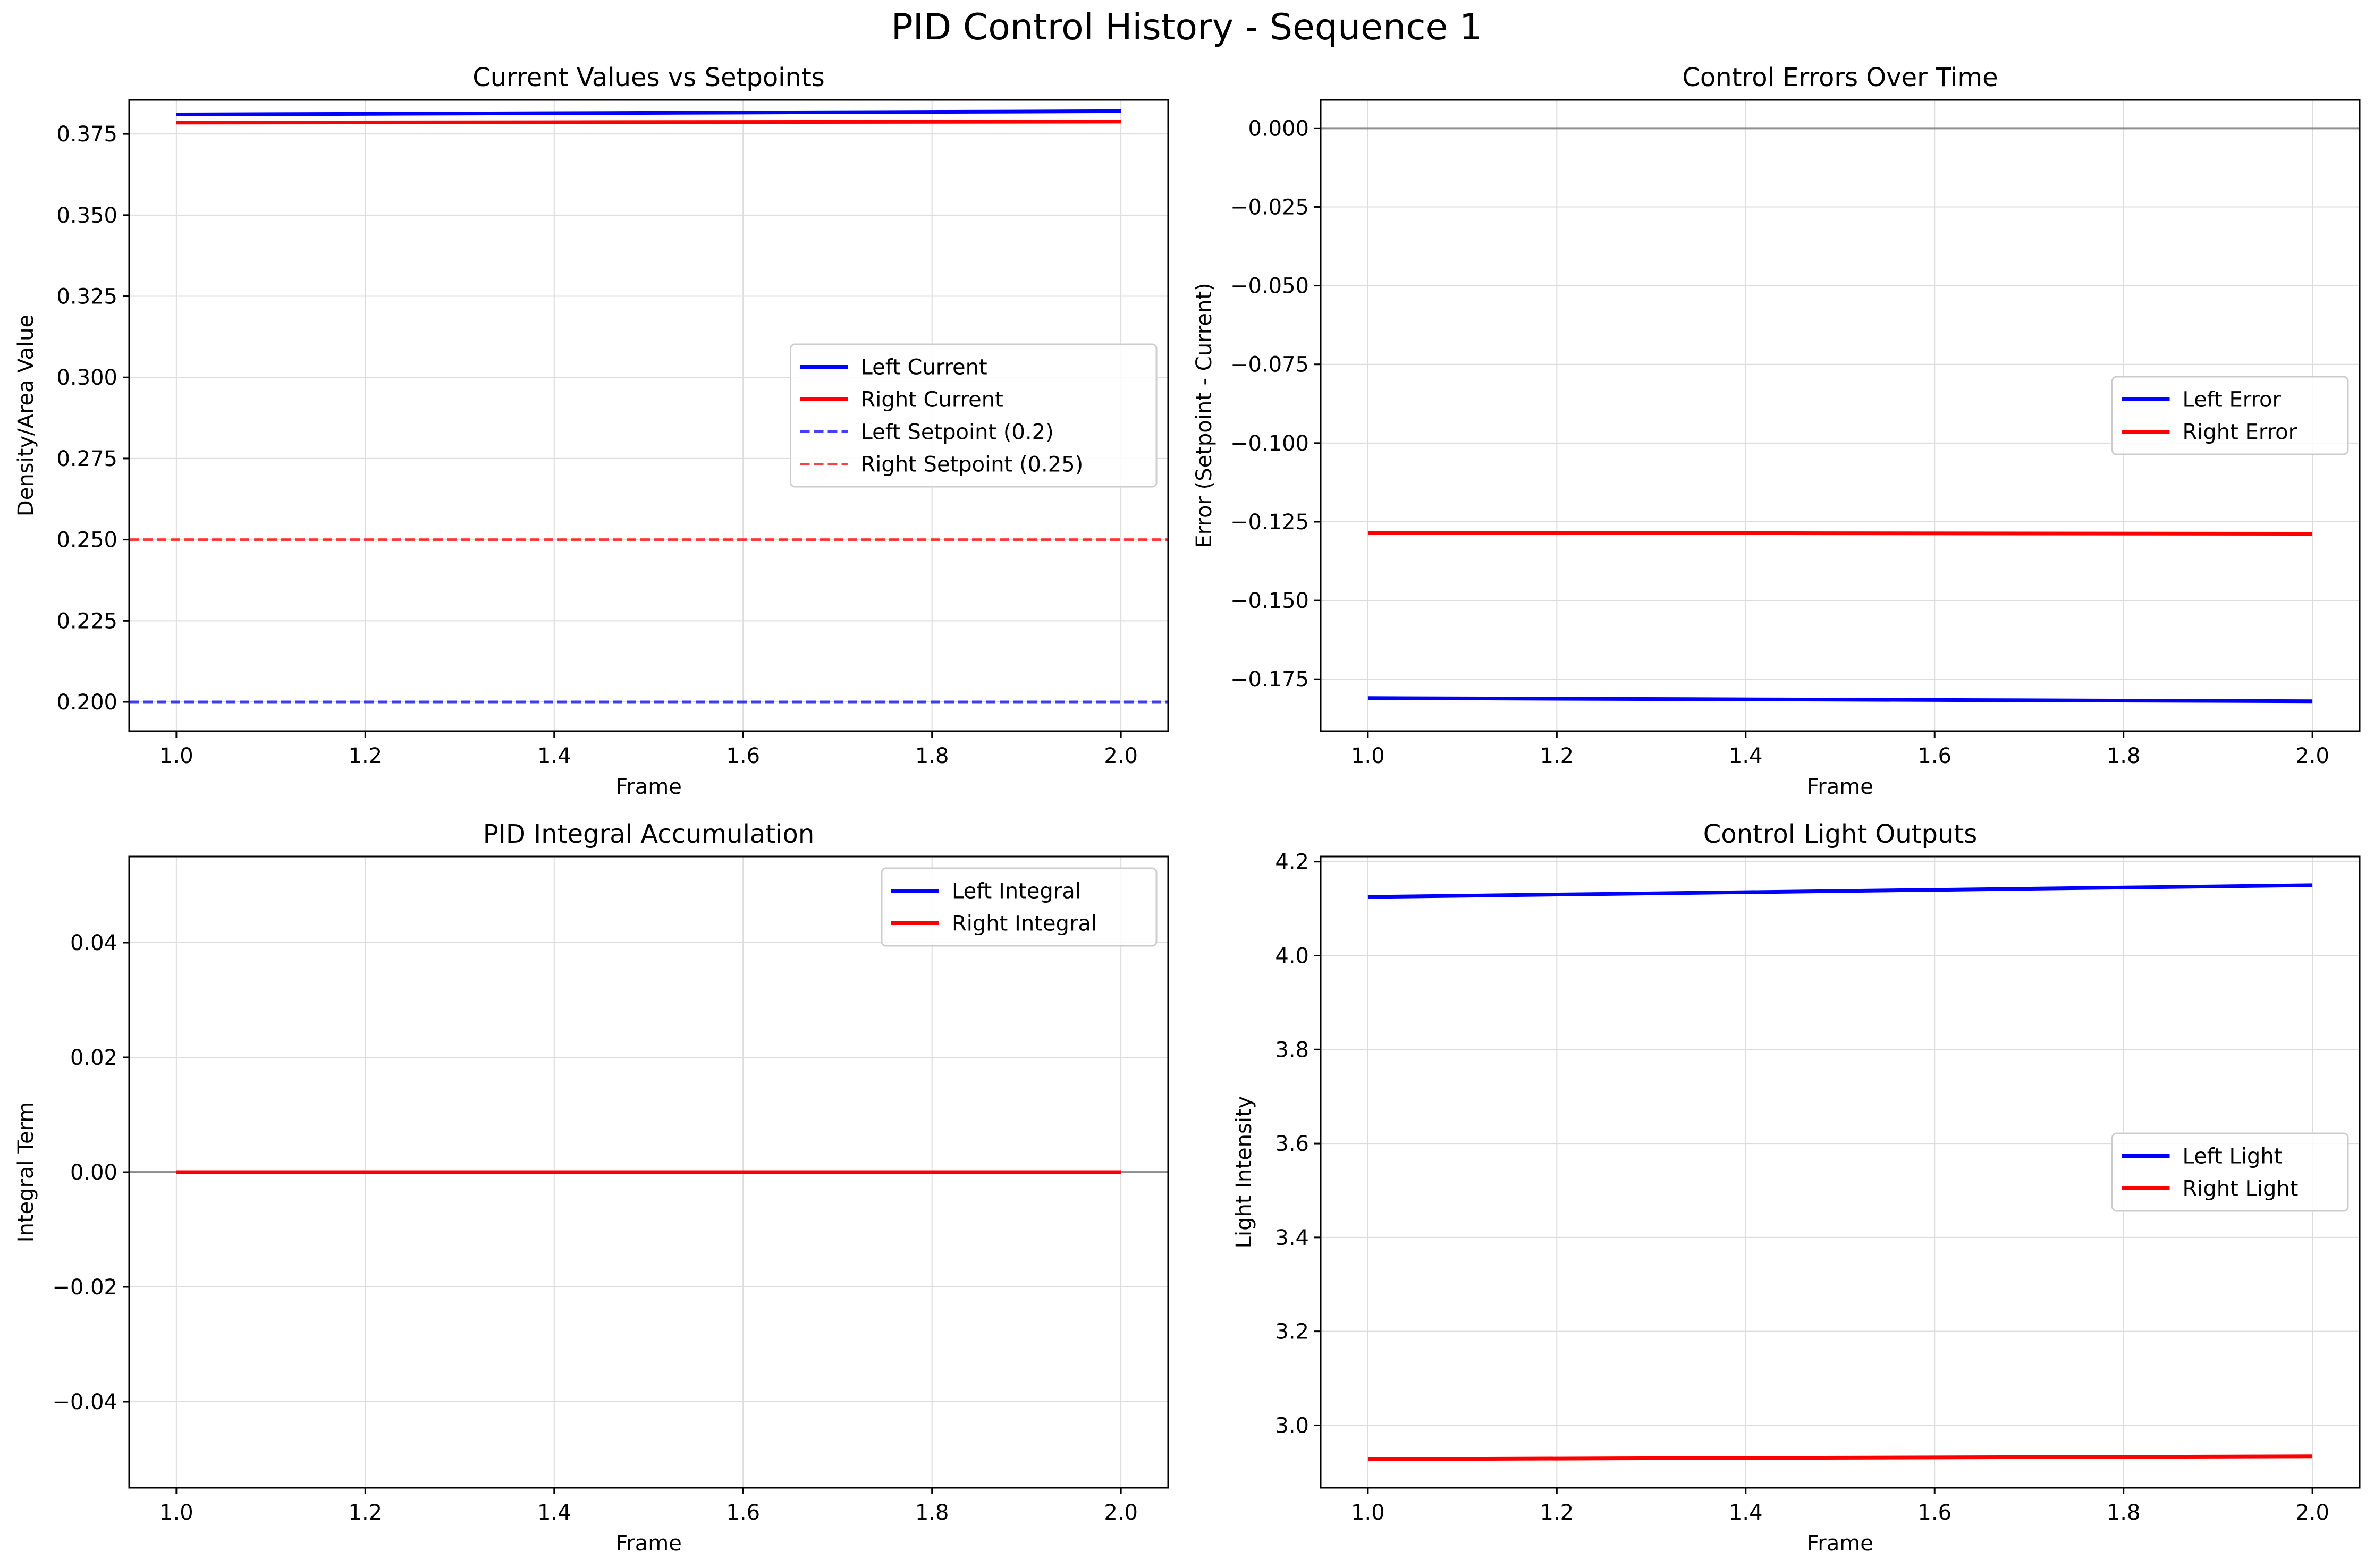  What do you see at coordinates (86, 621) in the screenshot?
I see `y-tick-label: 0.225` at bounding box center [86, 621].